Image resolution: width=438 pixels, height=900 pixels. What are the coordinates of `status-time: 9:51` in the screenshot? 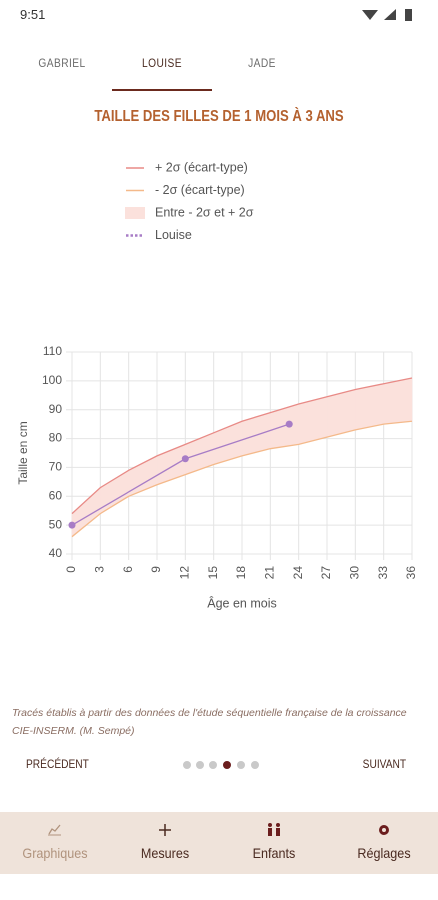 It's located at (33, 14).